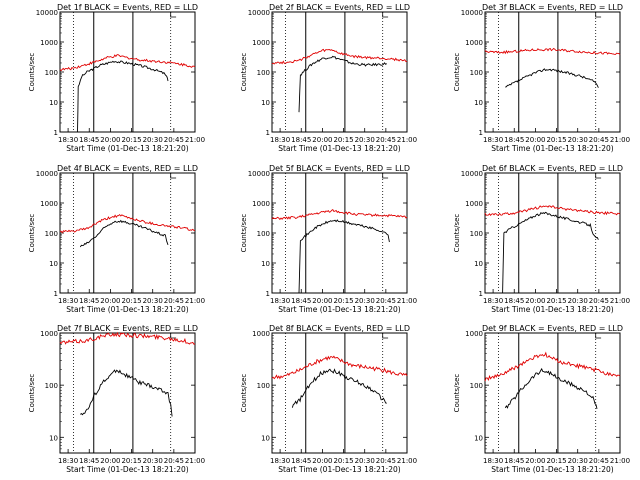 Image resolution: width=640 pixels, height=480 pixels. What do you see at coordinates (127, 328) in the screenshot?
I see `panel-title: Det 7f BLACK = Events, RED = LLD` at bounding box center [127, 328].